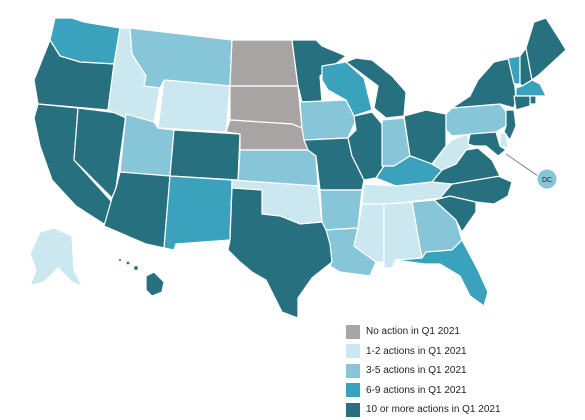 This screenshot has width=585, height=420. Describe the element at coordinates (205, 155) in the screenshot. I see `state-CO` at that location.